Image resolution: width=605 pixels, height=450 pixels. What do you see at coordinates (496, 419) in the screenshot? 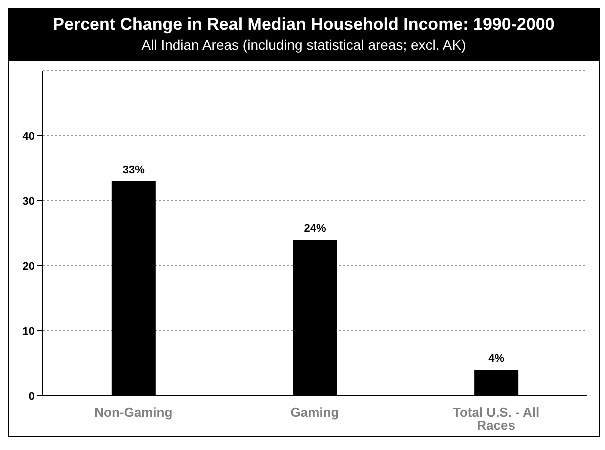
I see `x-tick-label: Total U.S. - All Races` at bounding box center [496, 419].